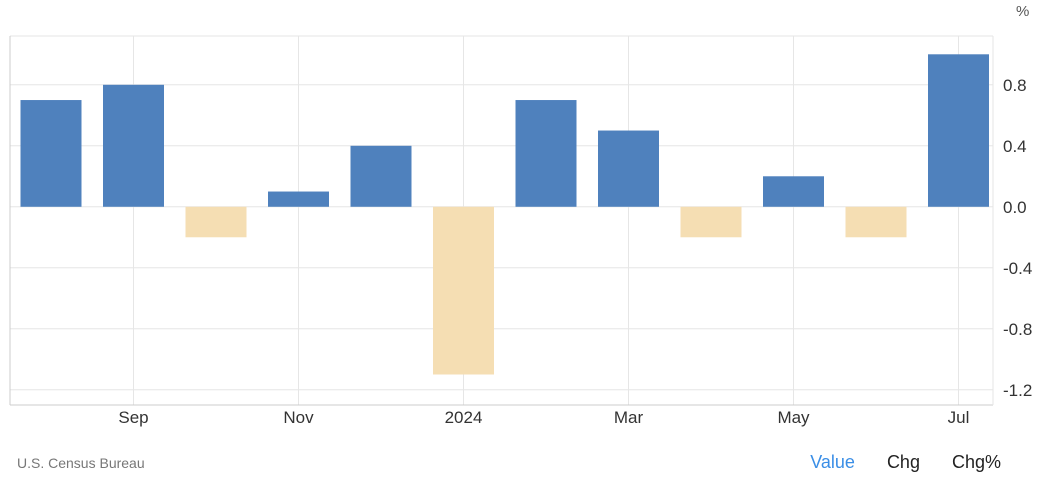 This screenshot has height=489, width=1059. What do you see at coordinates (298, 417) in the screenshot?
I see `x-tick-label: Nov` at bounding box center [298, 417].